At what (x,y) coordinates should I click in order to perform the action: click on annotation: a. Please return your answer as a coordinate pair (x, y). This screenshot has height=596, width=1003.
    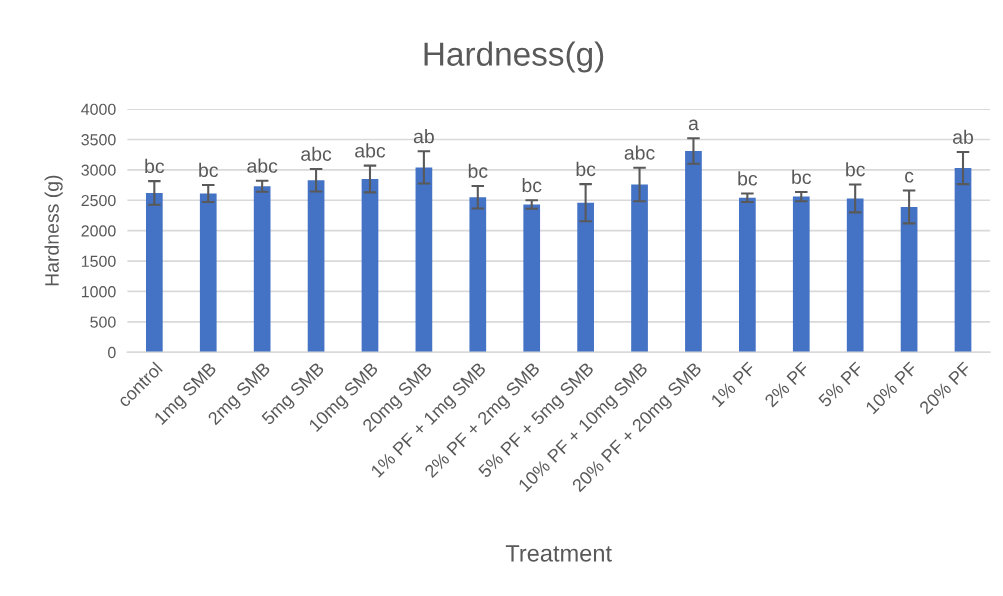
    Looking at the image, I should click on (693, 125).